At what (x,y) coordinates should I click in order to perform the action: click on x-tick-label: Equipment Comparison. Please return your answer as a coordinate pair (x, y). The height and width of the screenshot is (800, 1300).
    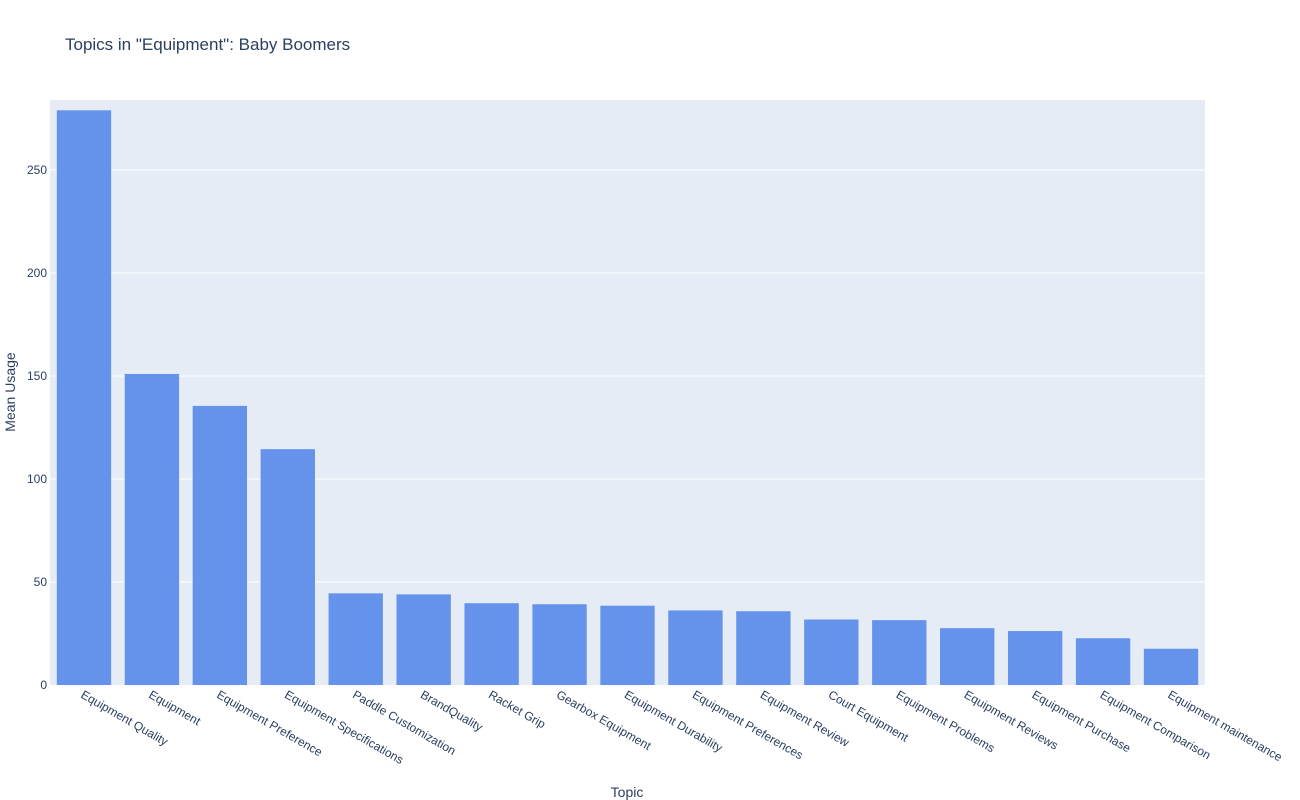
    Looking at the image, I should click on (1156, 724).